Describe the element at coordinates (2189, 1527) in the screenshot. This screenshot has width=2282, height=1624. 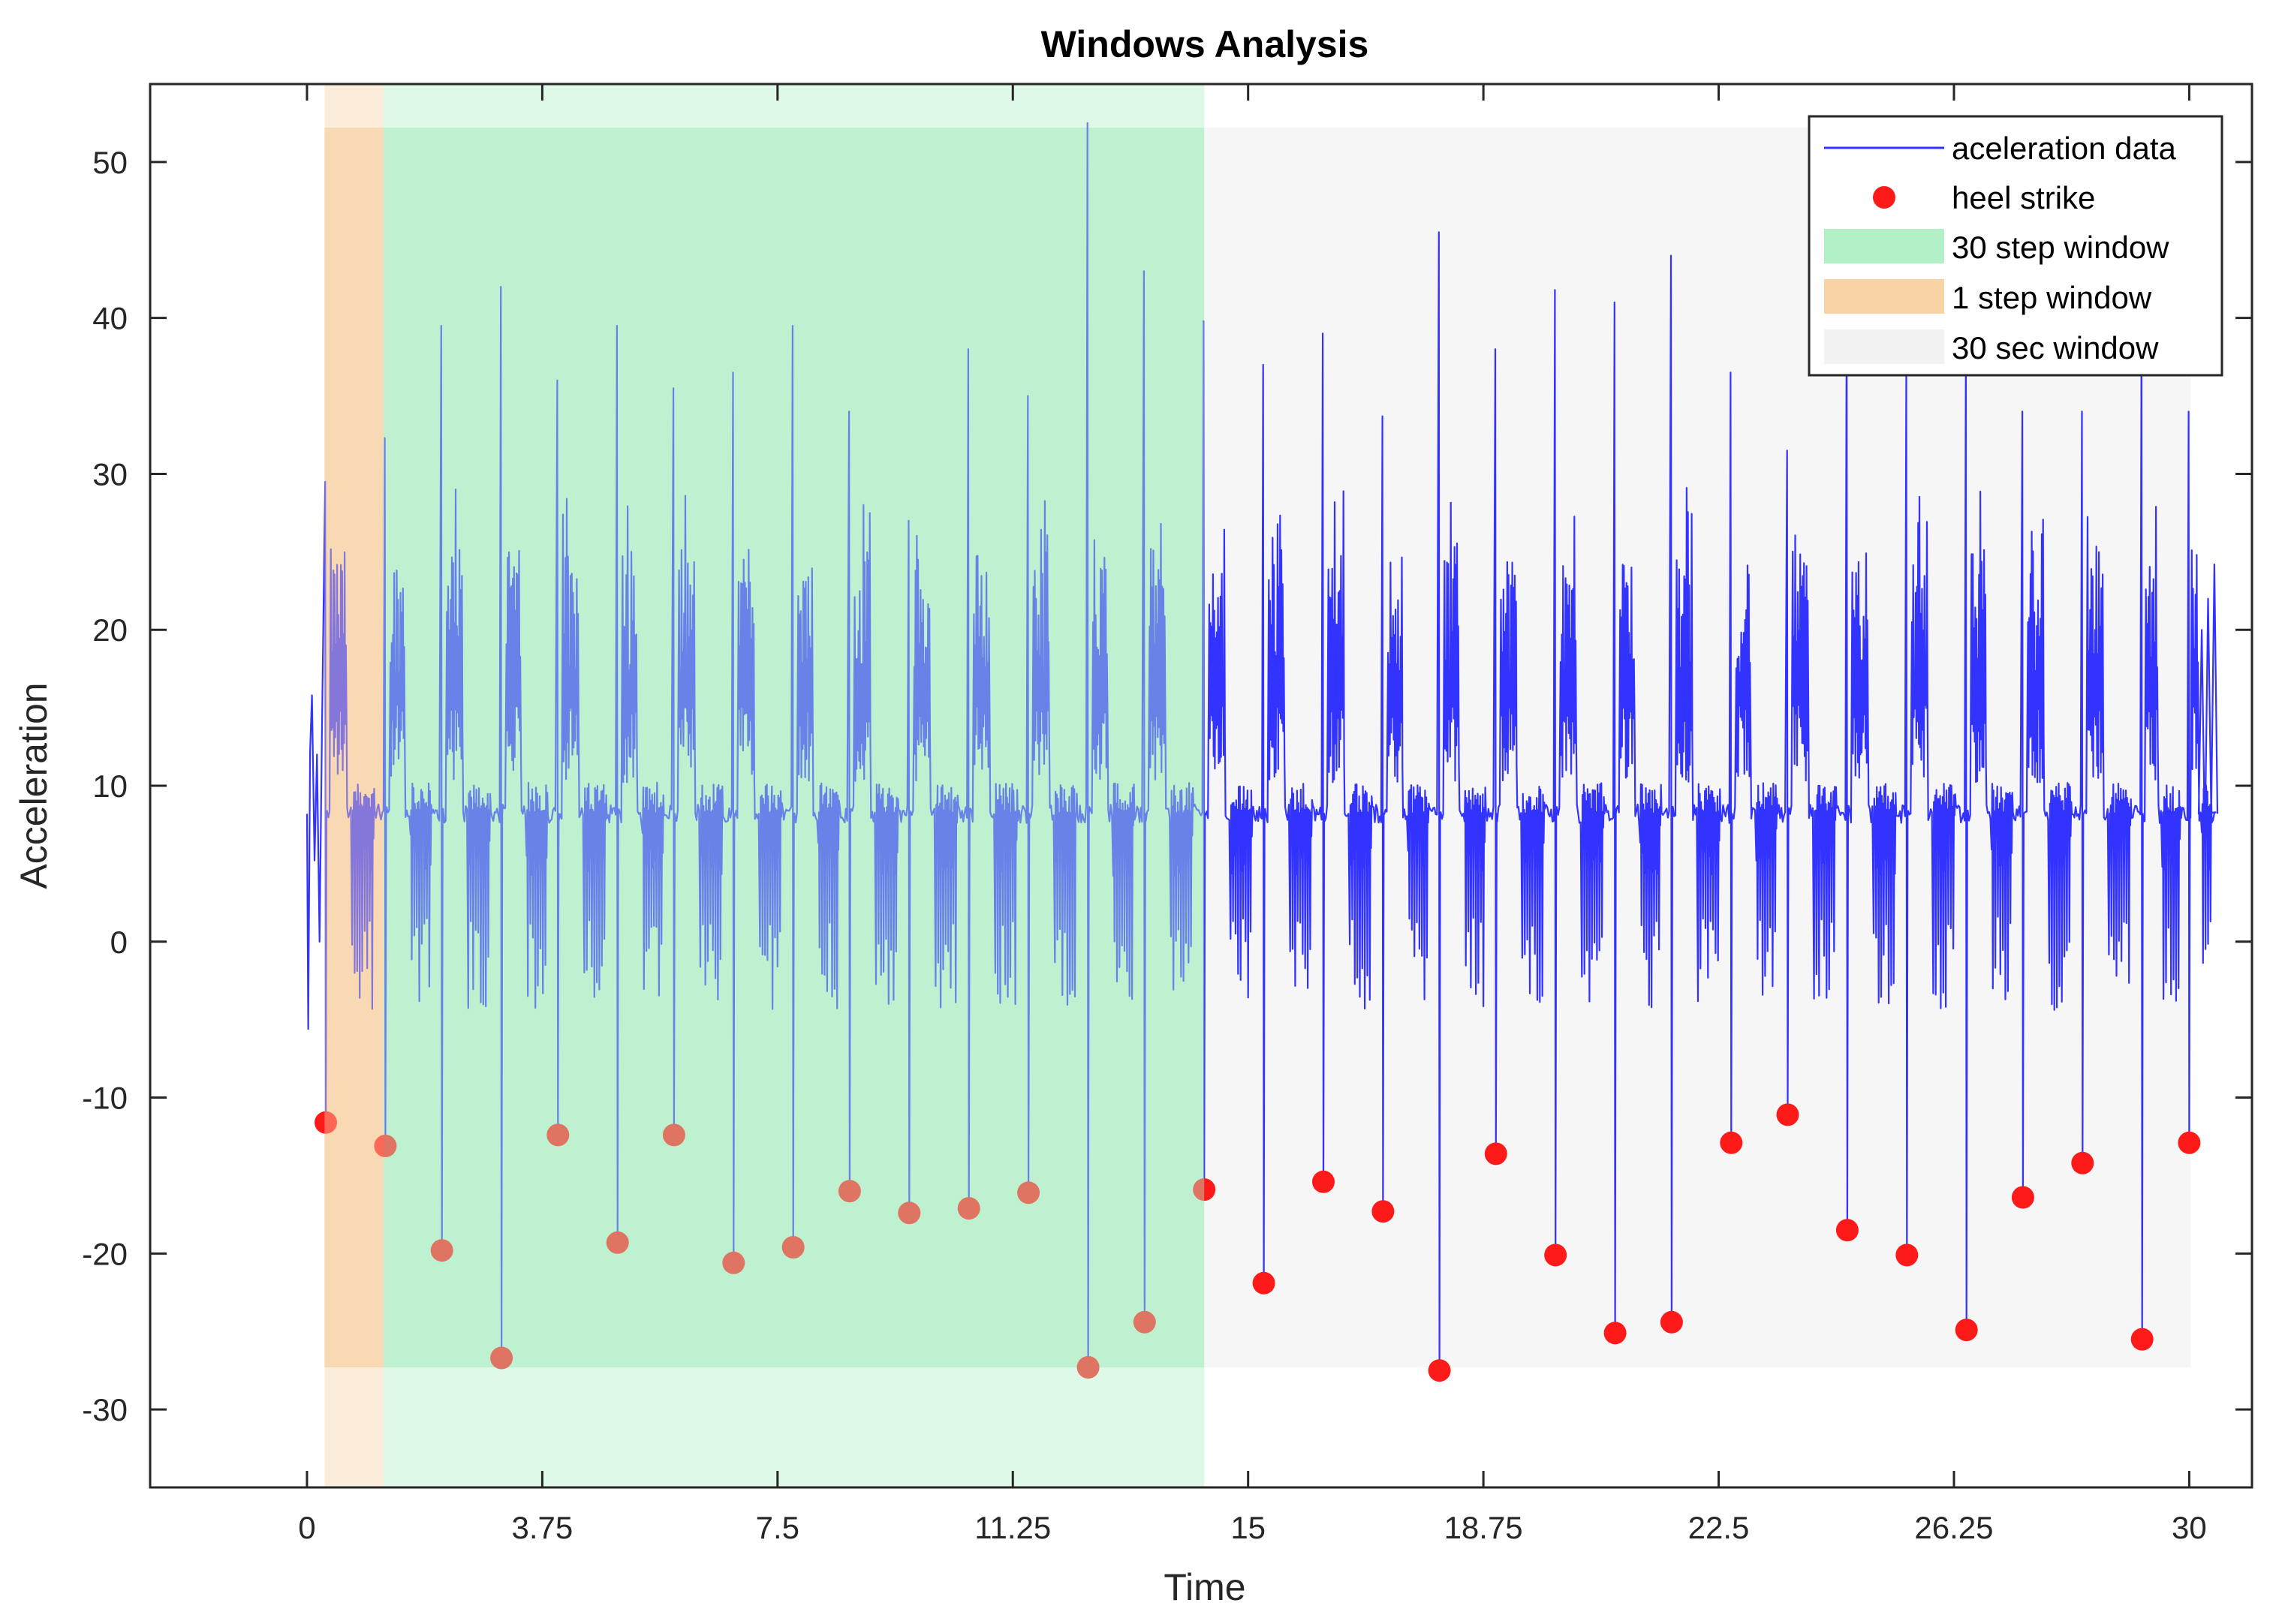
I see `x-tick-label: 30` at that location.